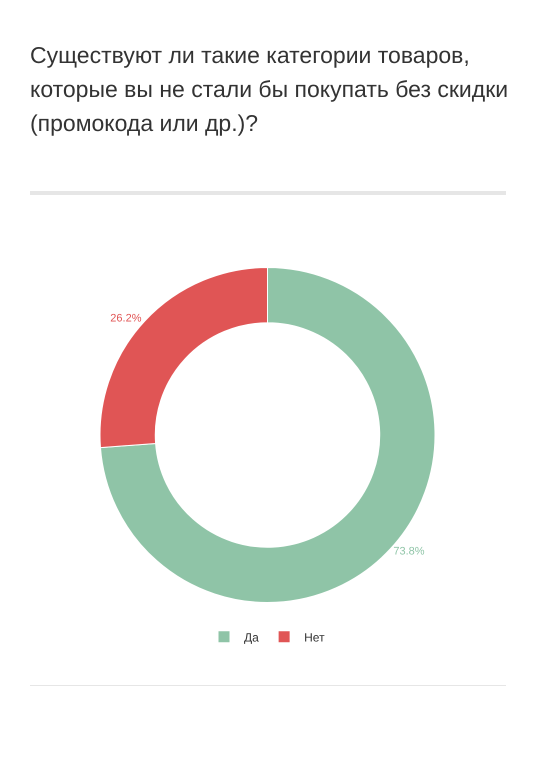 This screenshot has width=535, height=760. I want to click on data-label: 26.2%, so click(126, 318).